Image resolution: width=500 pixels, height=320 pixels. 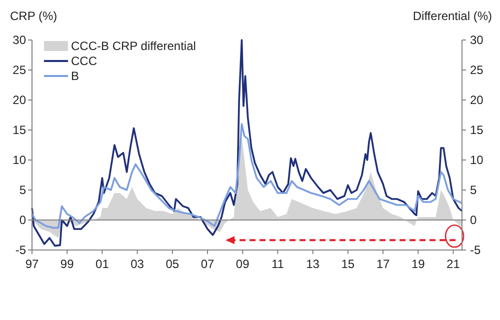 I want to click on y2-tick-label: 20, so click(x=477, y=100).